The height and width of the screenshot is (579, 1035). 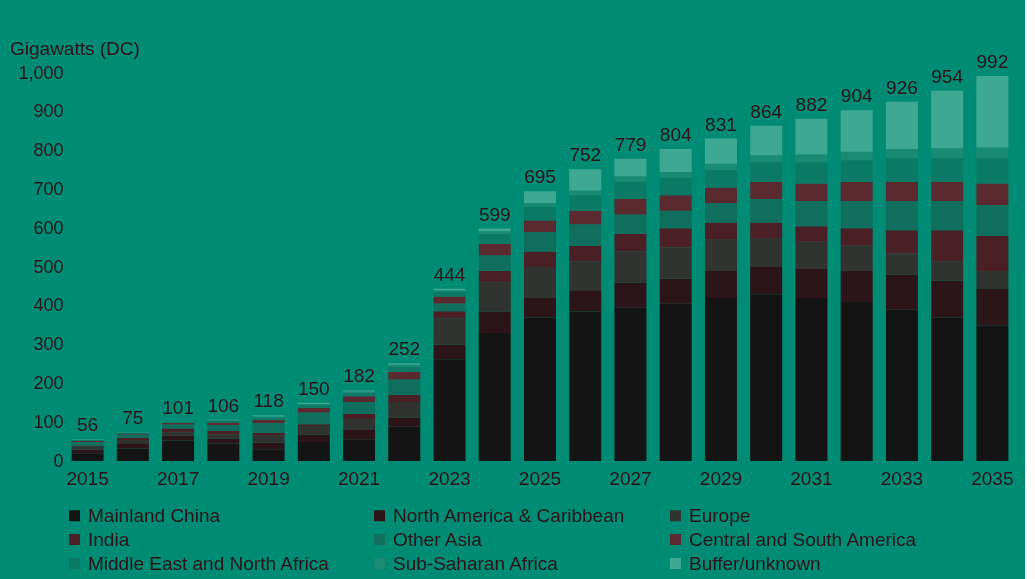 I want to click on x-tick-label: 2017, so click(x=178, y=478).